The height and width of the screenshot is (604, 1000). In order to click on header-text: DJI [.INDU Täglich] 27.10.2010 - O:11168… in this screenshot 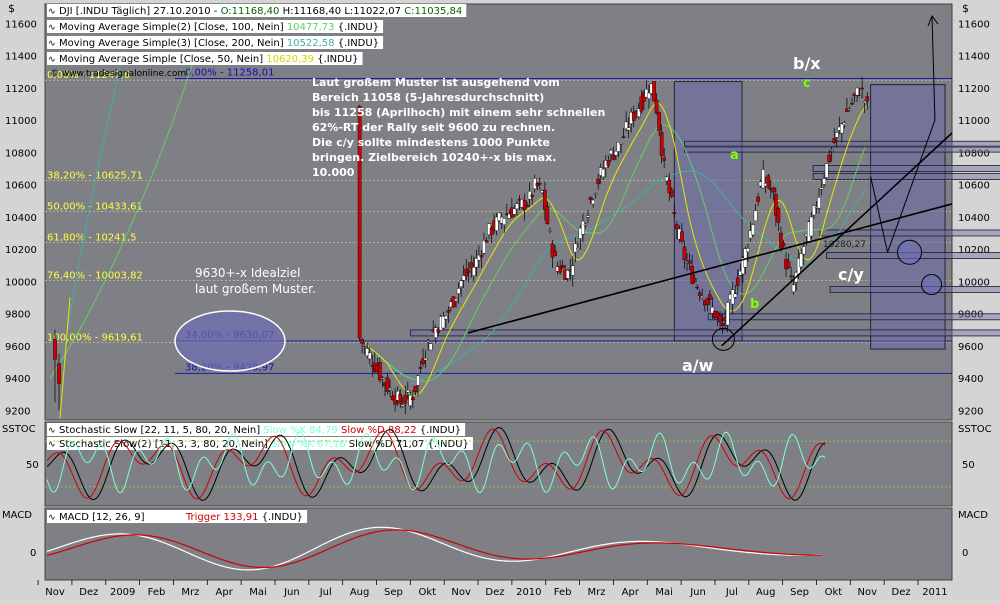, I will do `click(260, 11)`.